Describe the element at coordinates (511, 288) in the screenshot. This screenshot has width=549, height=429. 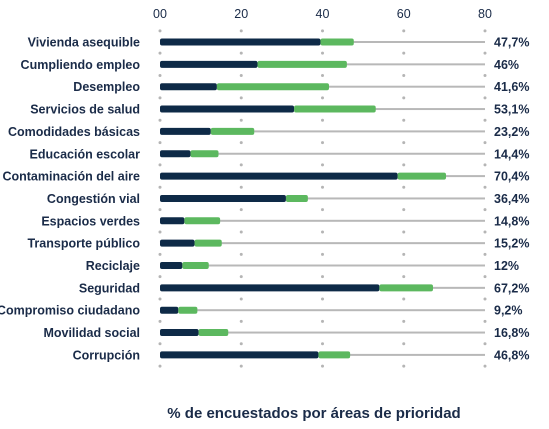
I see `value-label: 67,2%` at that location.